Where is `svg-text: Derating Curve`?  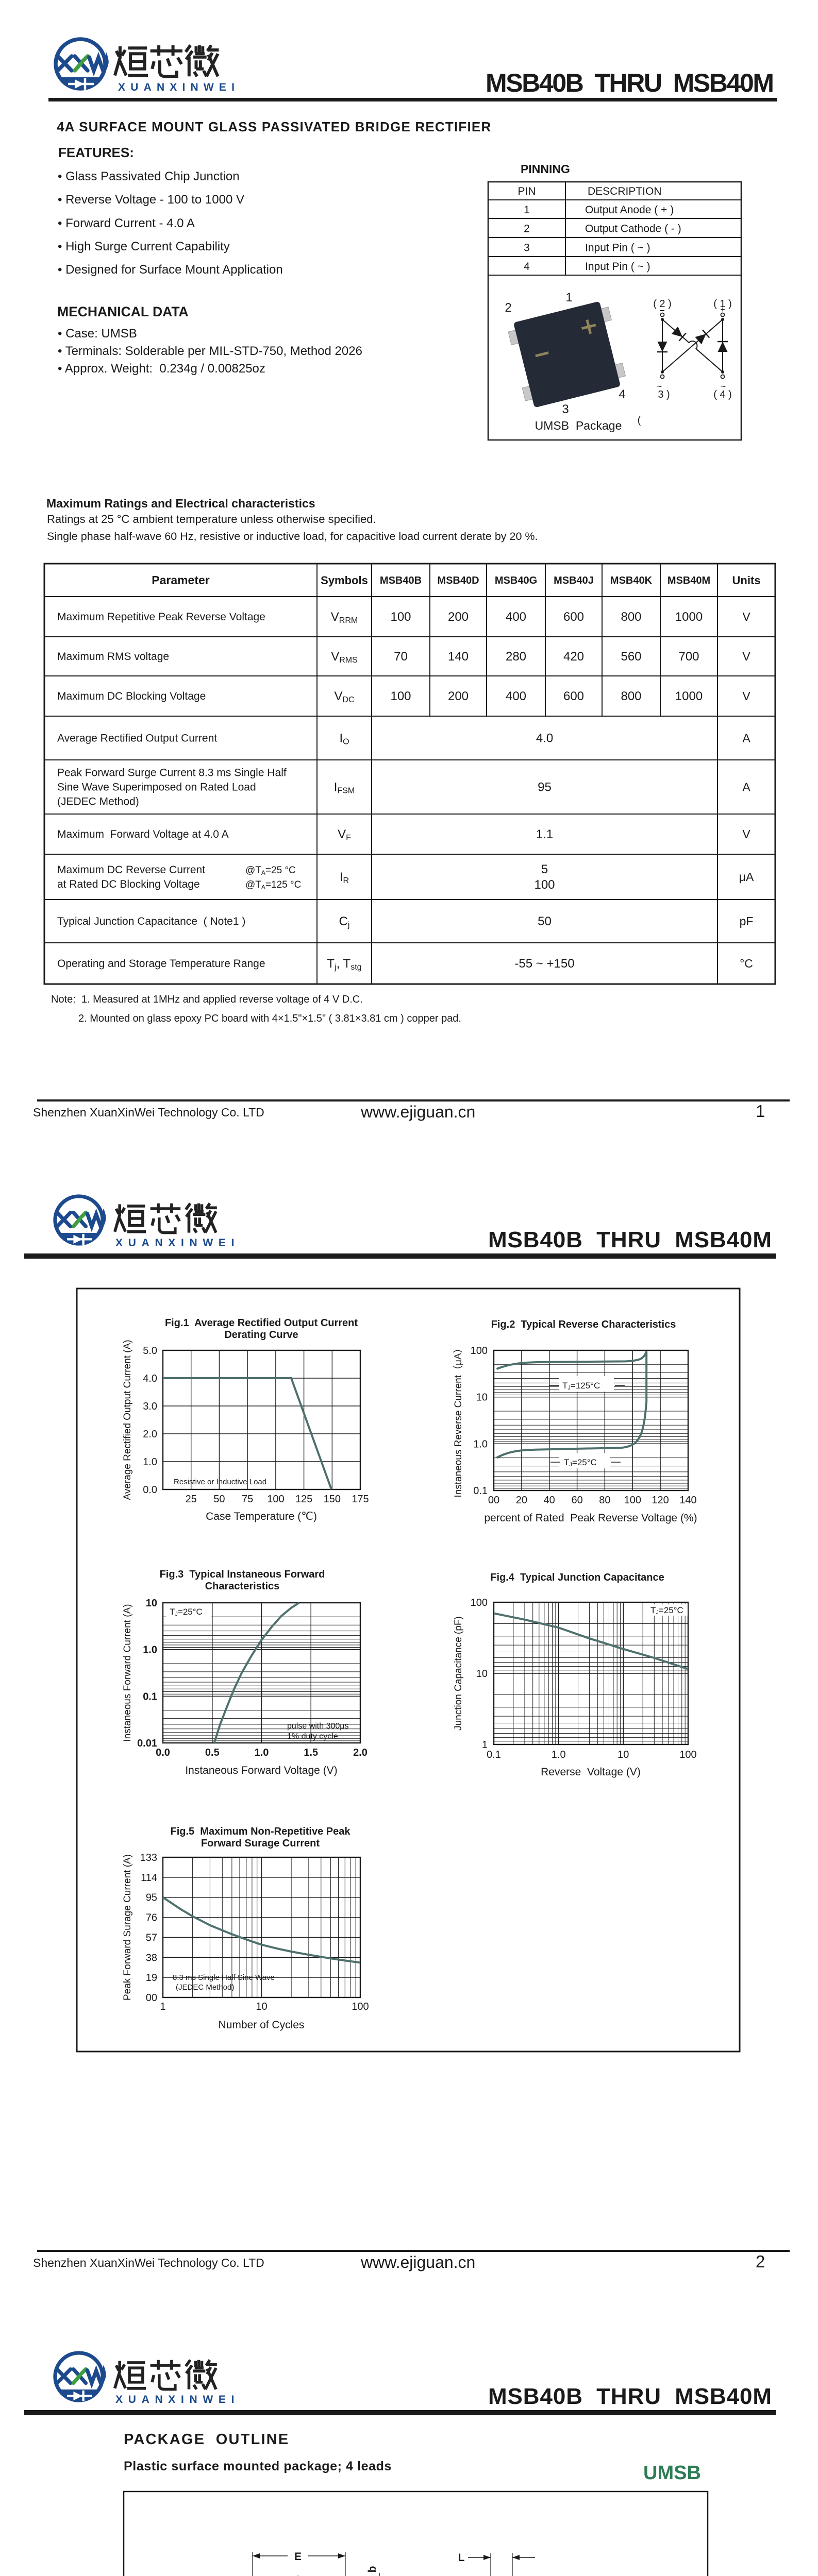 svg-text: Derating Curve is located at coordinates (261, 1335).